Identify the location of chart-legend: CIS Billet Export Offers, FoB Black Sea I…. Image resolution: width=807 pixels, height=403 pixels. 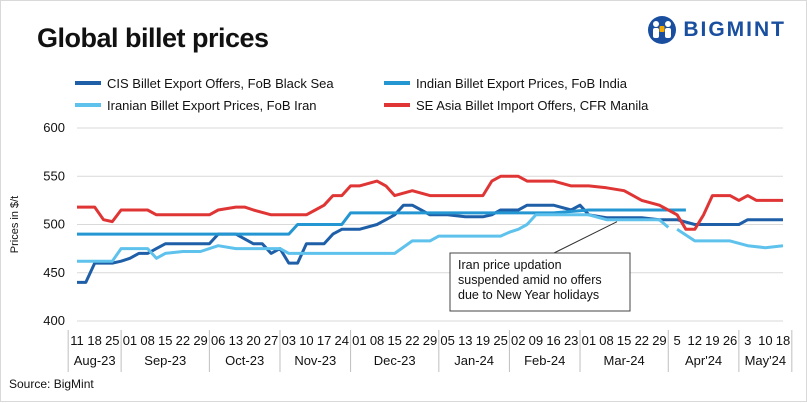
(362, 94).